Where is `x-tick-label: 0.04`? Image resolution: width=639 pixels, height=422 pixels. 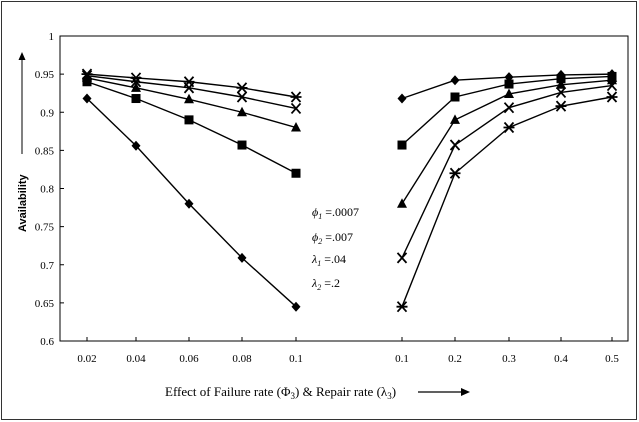
x-tick-label: 0.04 is located at coordinates (136, 359).